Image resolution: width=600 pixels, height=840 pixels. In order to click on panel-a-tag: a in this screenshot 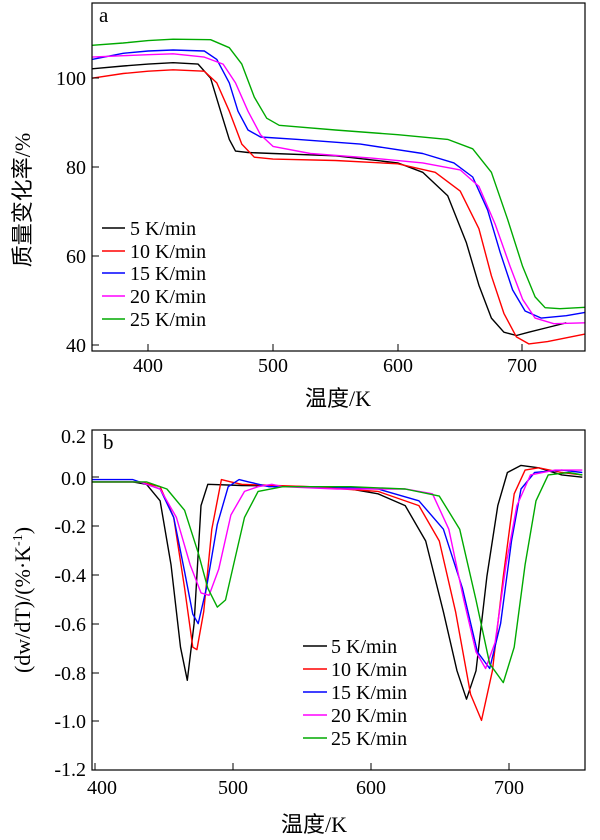, I will do `click(104, 15)`.